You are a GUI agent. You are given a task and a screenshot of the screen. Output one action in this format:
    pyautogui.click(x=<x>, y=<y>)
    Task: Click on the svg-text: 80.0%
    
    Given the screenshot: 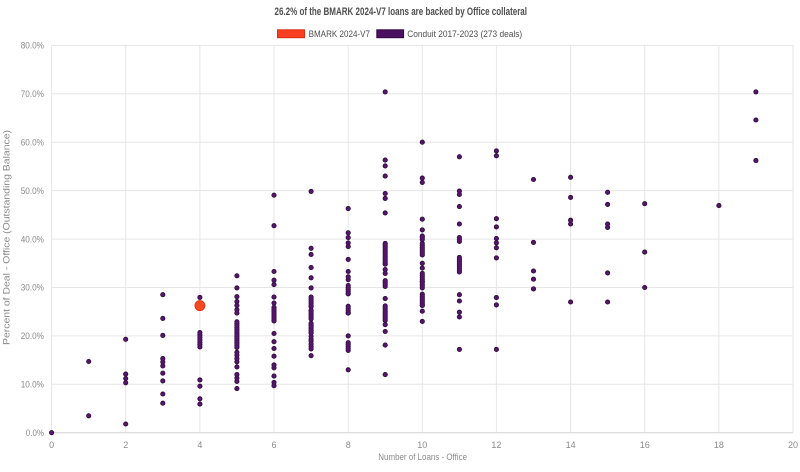 What is the action you would take?
    pyautogui.click(x=32, y=46)
    